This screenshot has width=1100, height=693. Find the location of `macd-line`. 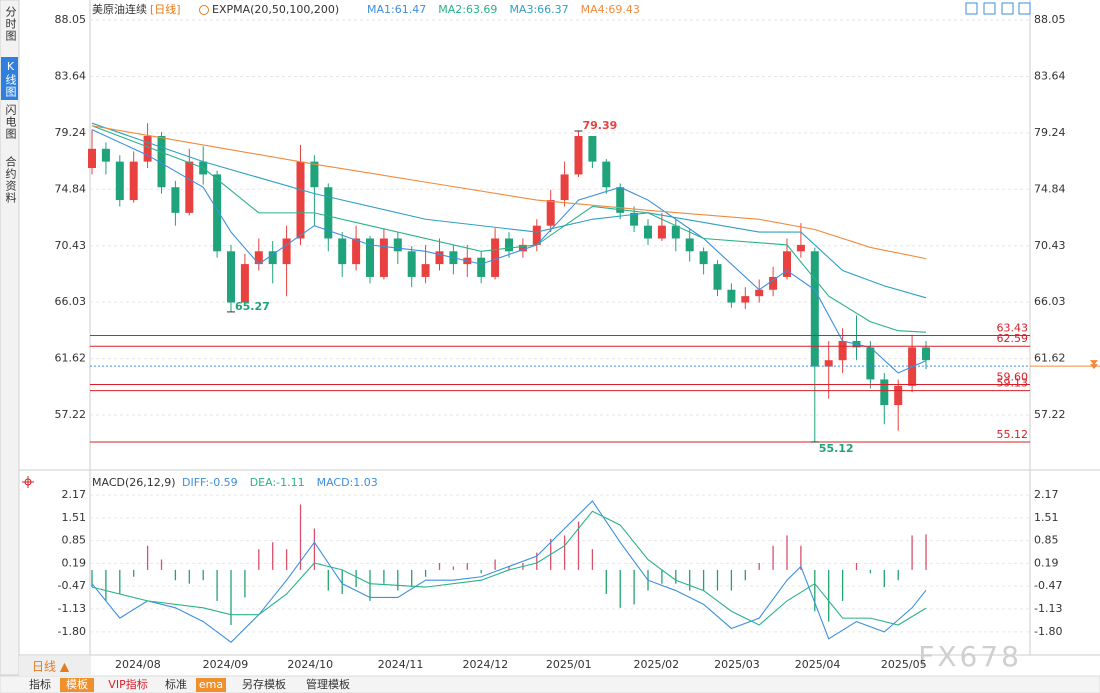

macd-line is located at coordinates (509, 568).